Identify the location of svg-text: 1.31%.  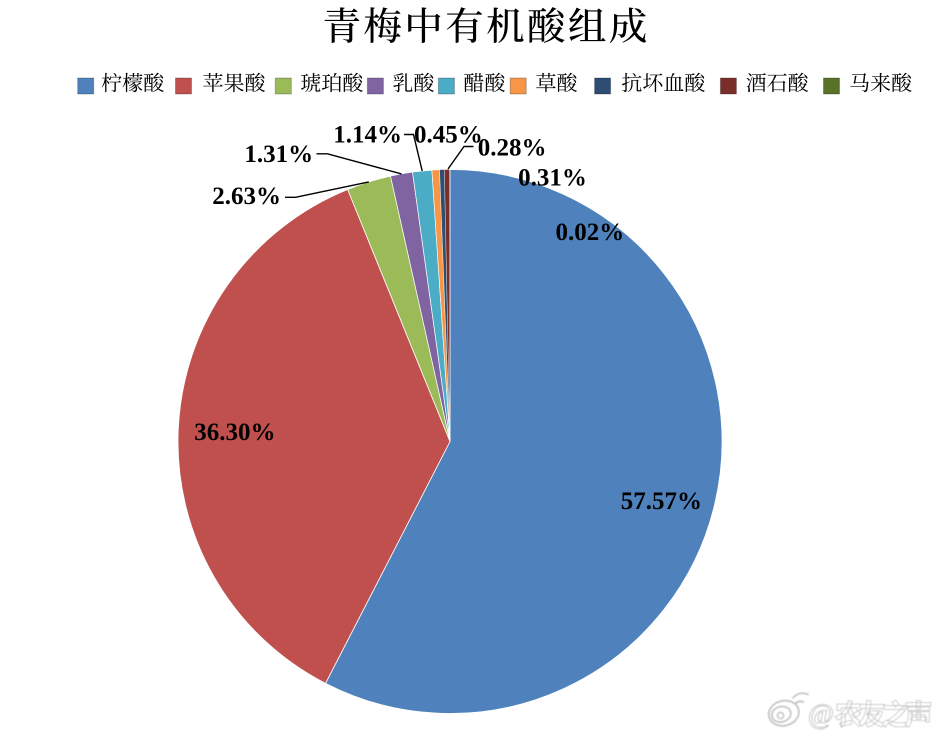
(278, 154).